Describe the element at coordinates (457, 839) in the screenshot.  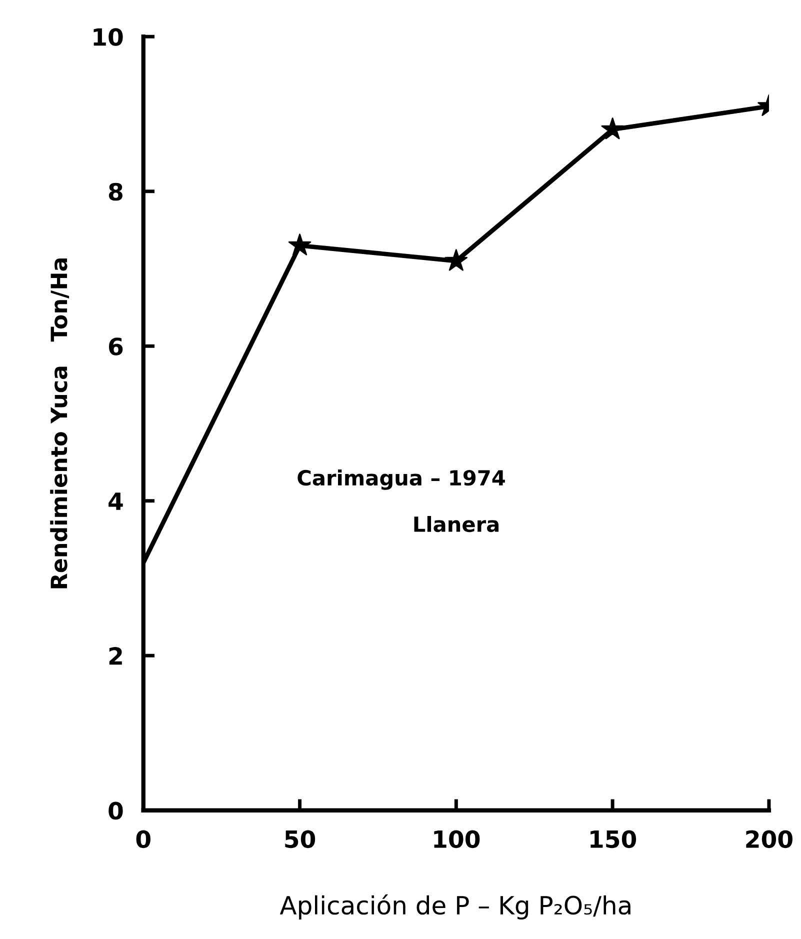
I see `x-tick-label: 100` at that location.